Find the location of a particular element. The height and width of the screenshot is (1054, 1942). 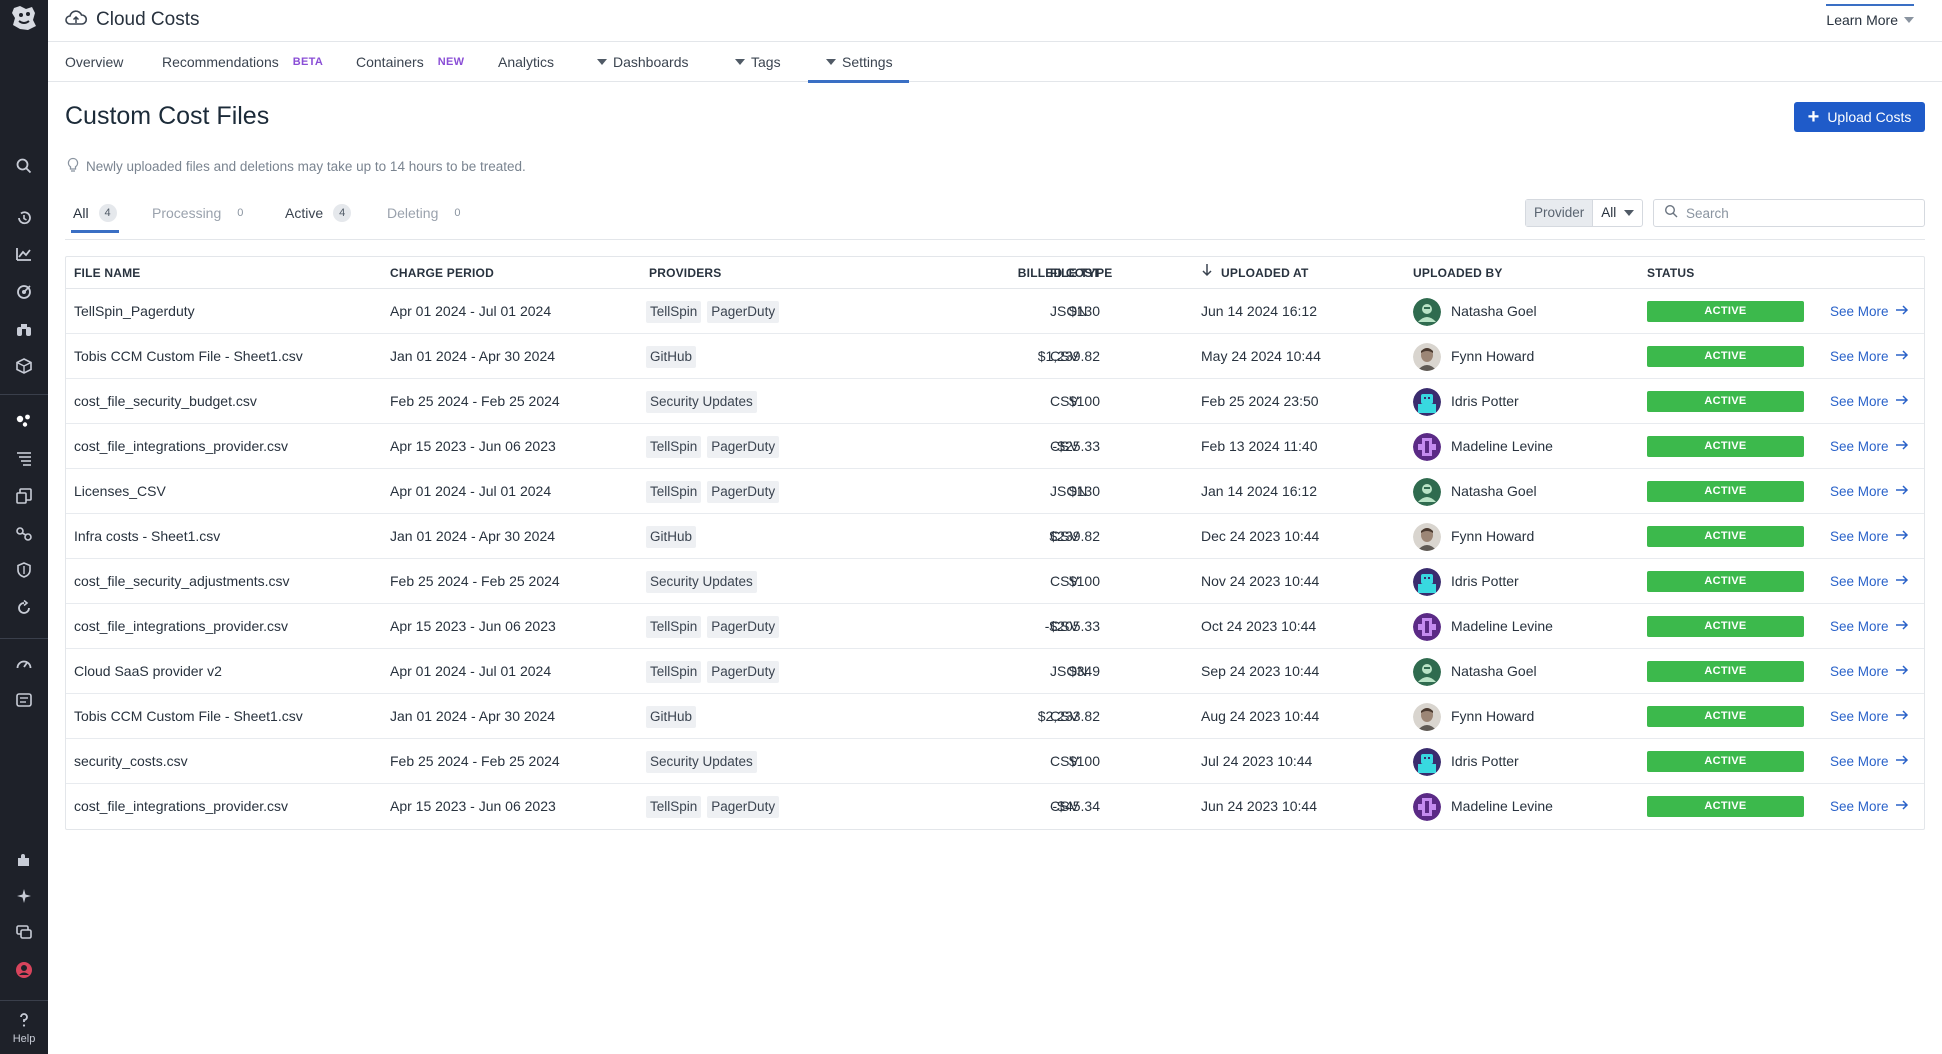

tab-recommendations: Recommendations BETA is located at coordinates (242, 62).